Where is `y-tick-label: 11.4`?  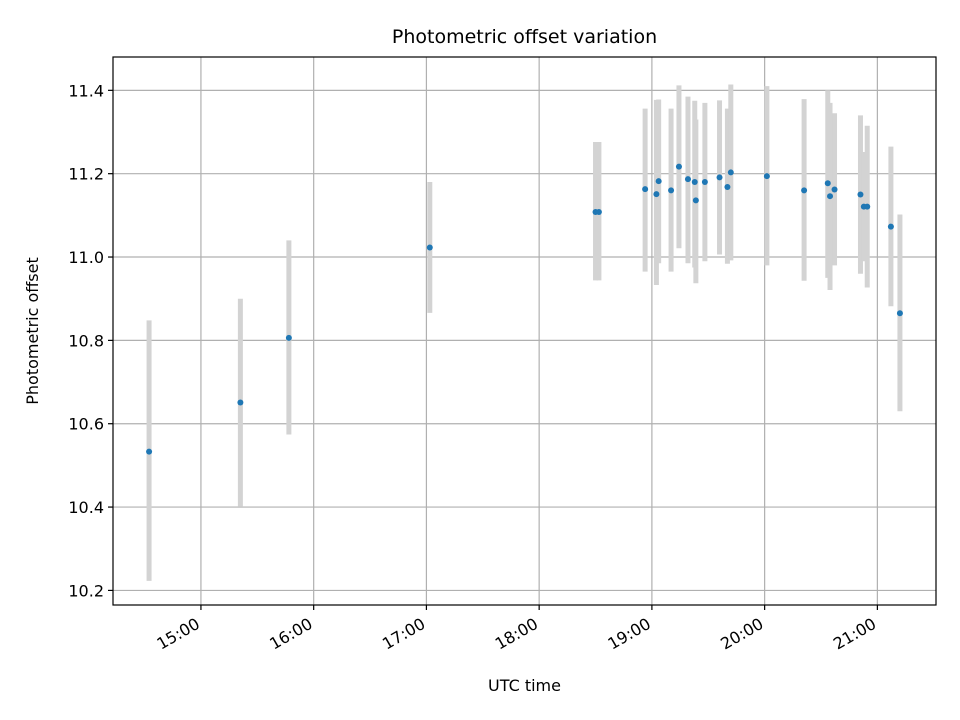 y-tick-label: 11.4 is located at coordinates (86, 90).